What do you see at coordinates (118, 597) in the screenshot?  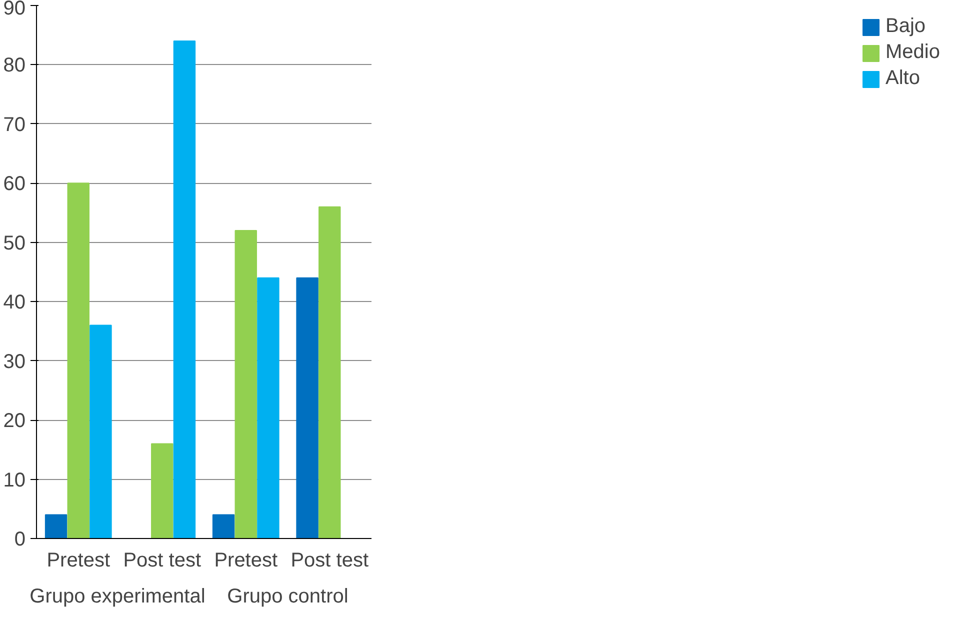 I see `text: Grupo experimental` at bounding box center [118, 597].